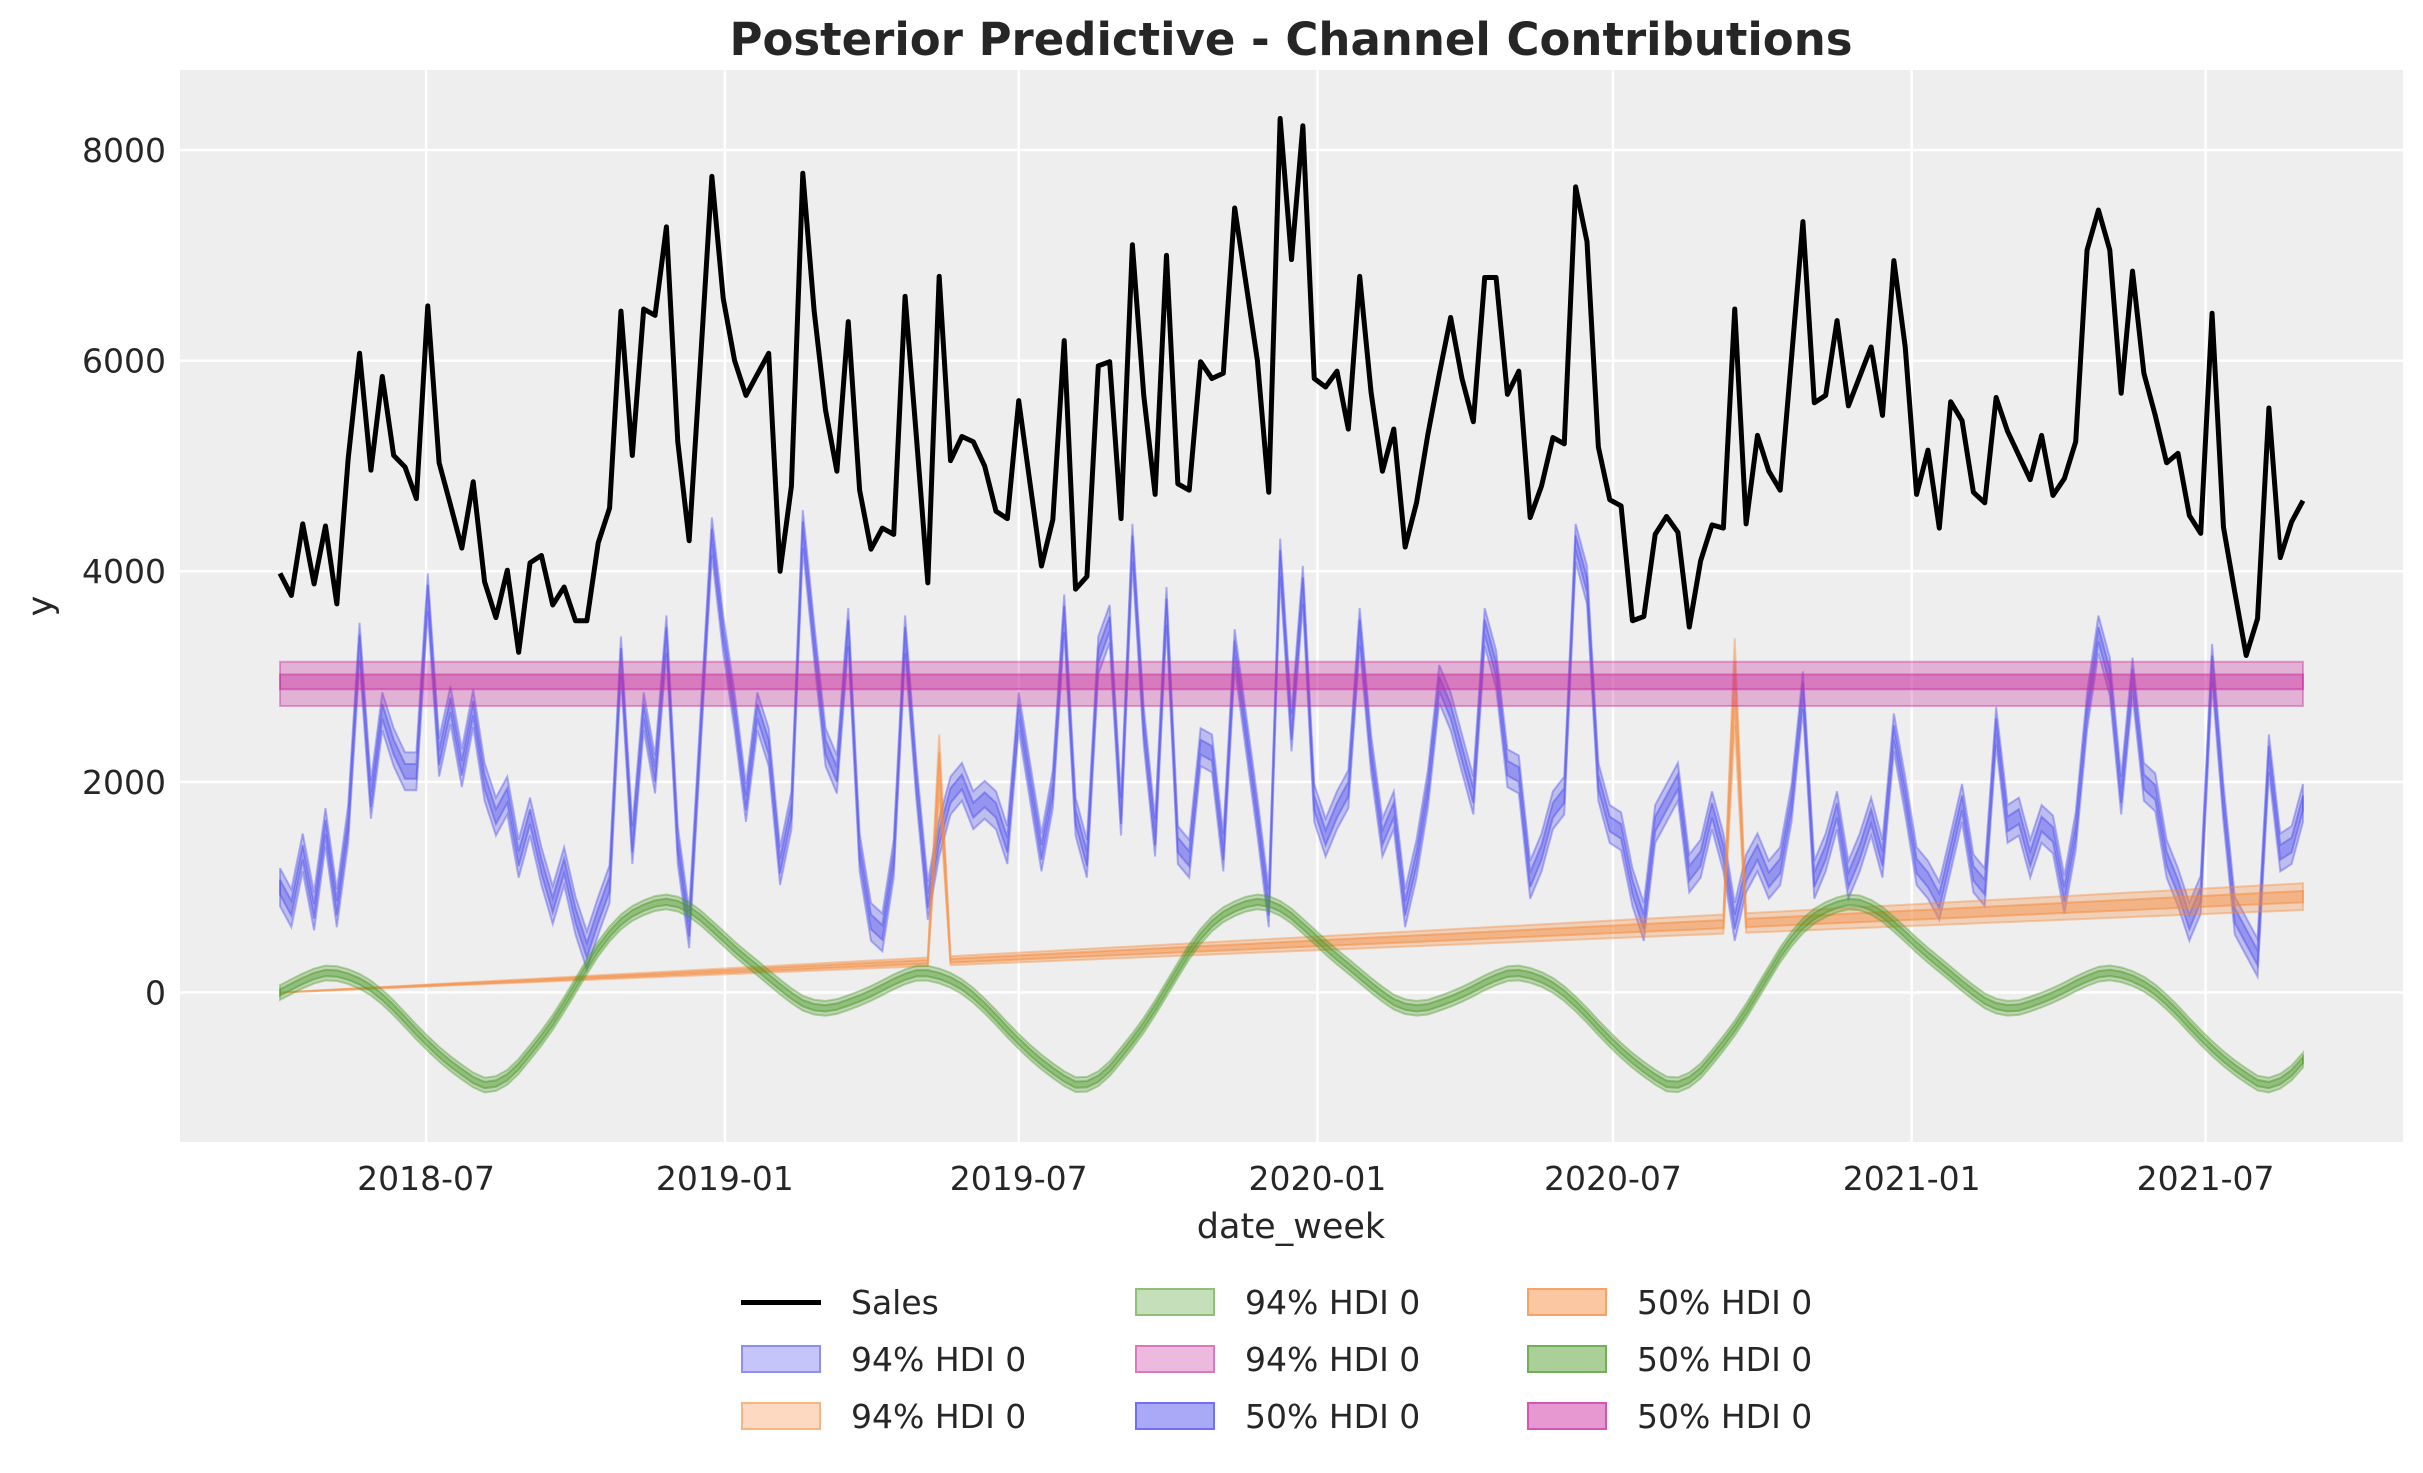 The height and width of the screenshot is (1473, 2423). What do you see at coordinates (1291, 1227) in the screenshot?
I see `x-axis-label: date_week` at bounding box center [1291, 1227].